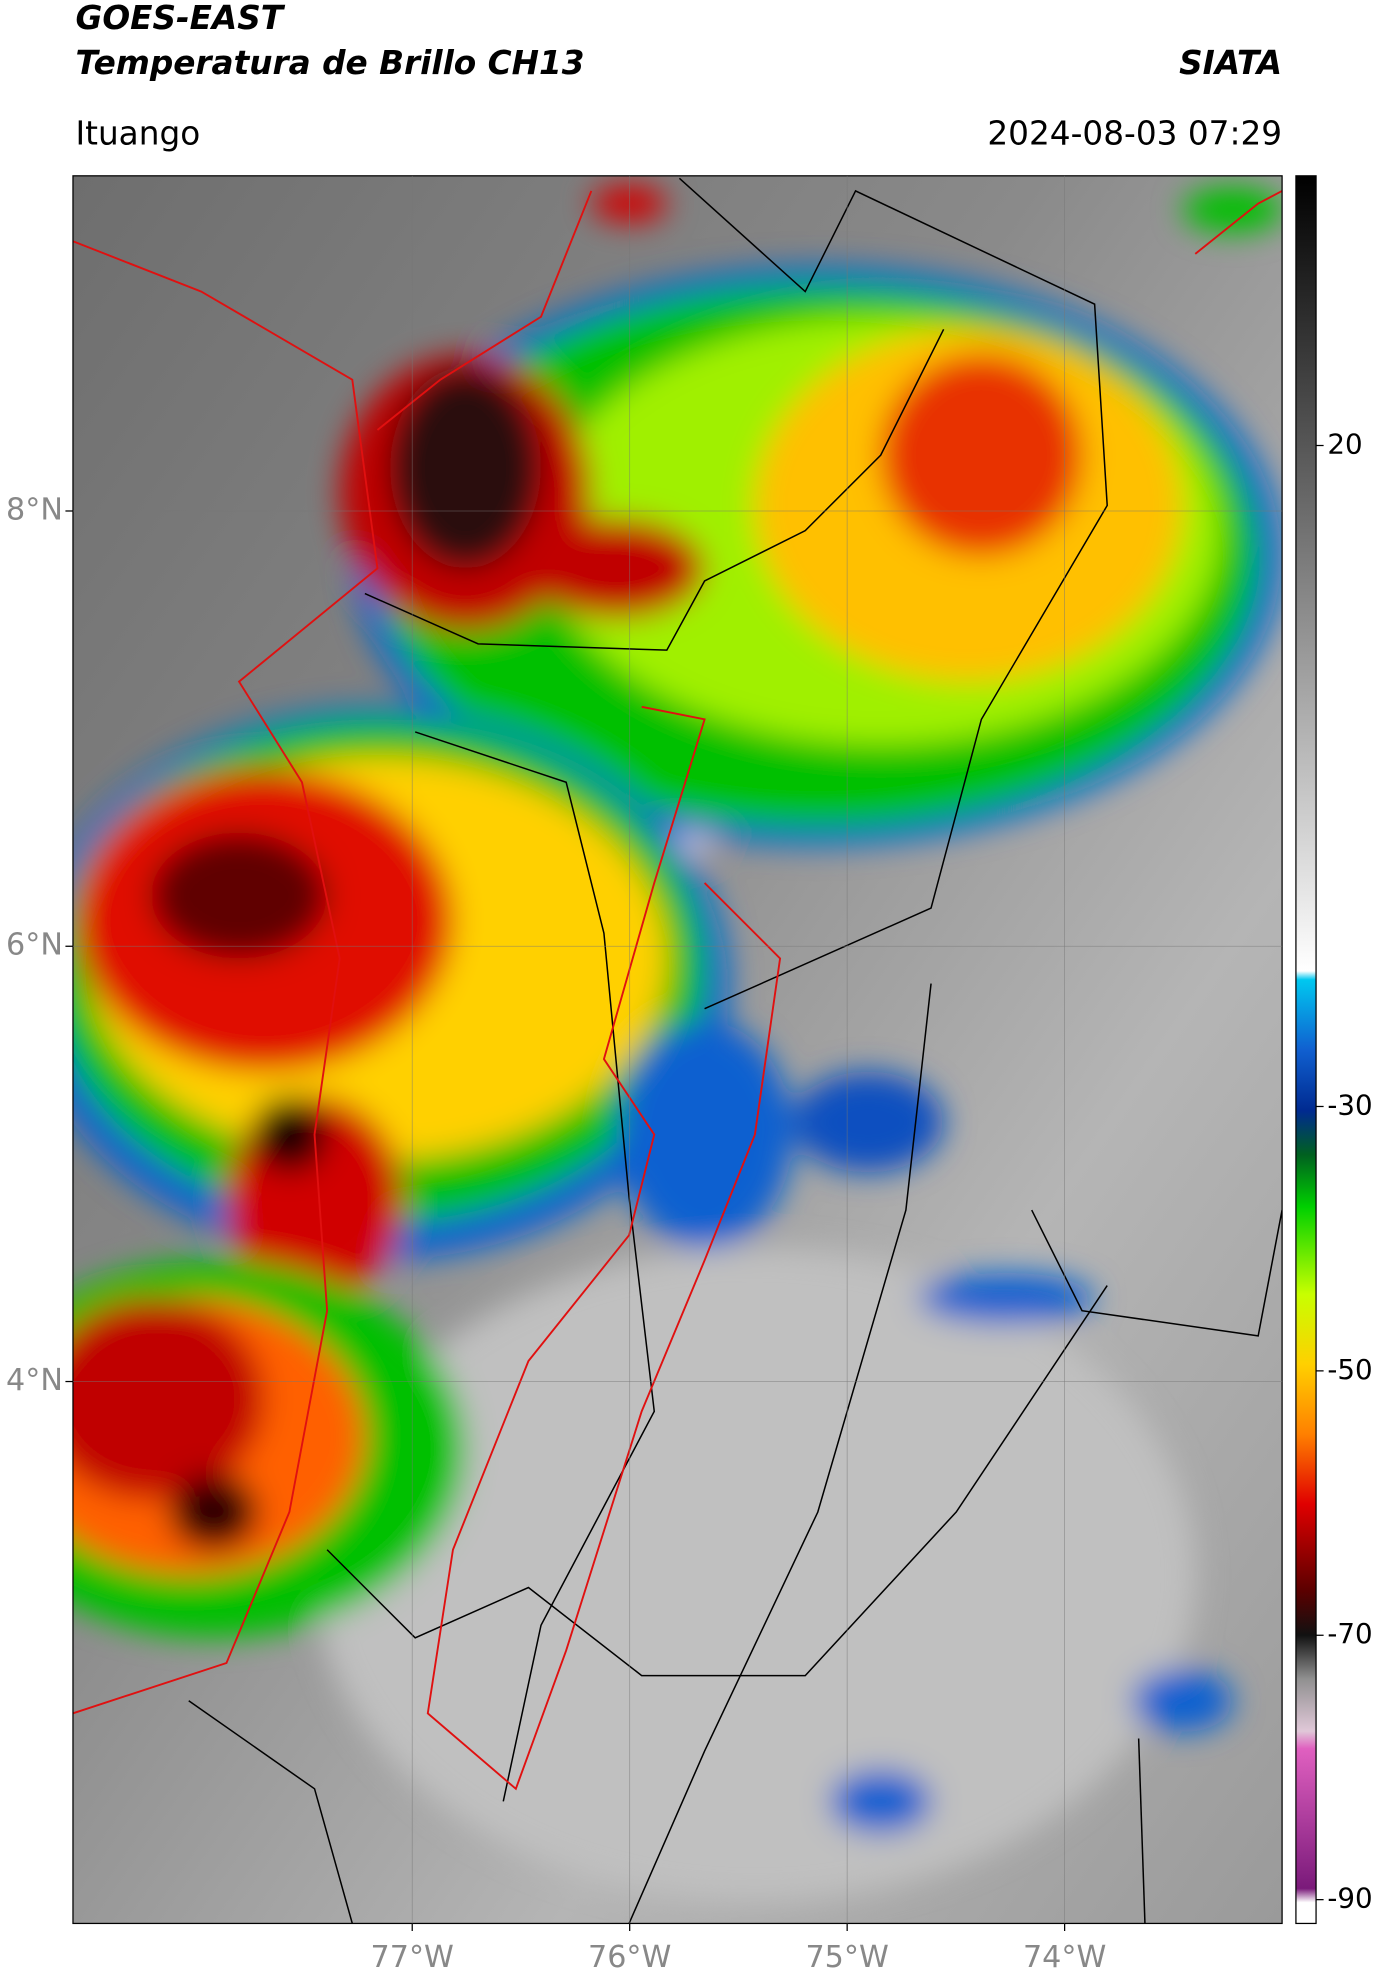 The image size is (1384, 1981). What do you see at coordinates (180, 18) in the screenshot?
I see `title: GOES-EAST` at bounding box center [180, 18].